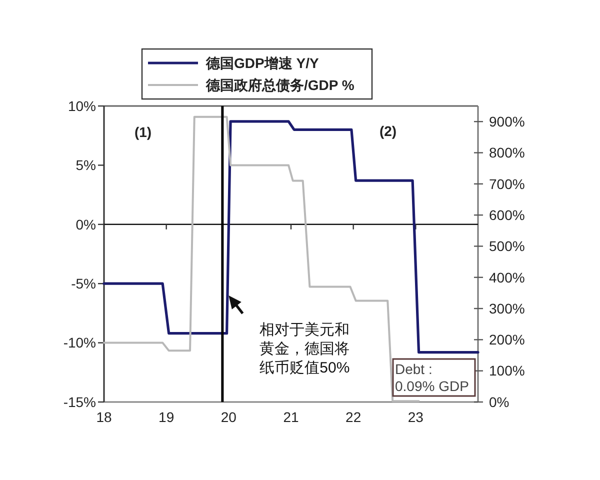 This screenshot has height=480, width=600. Describe the element at coordinates (262, 62) in the screenshot. I see `legend-label: 德国GDP增速 Y/Y` at that location.